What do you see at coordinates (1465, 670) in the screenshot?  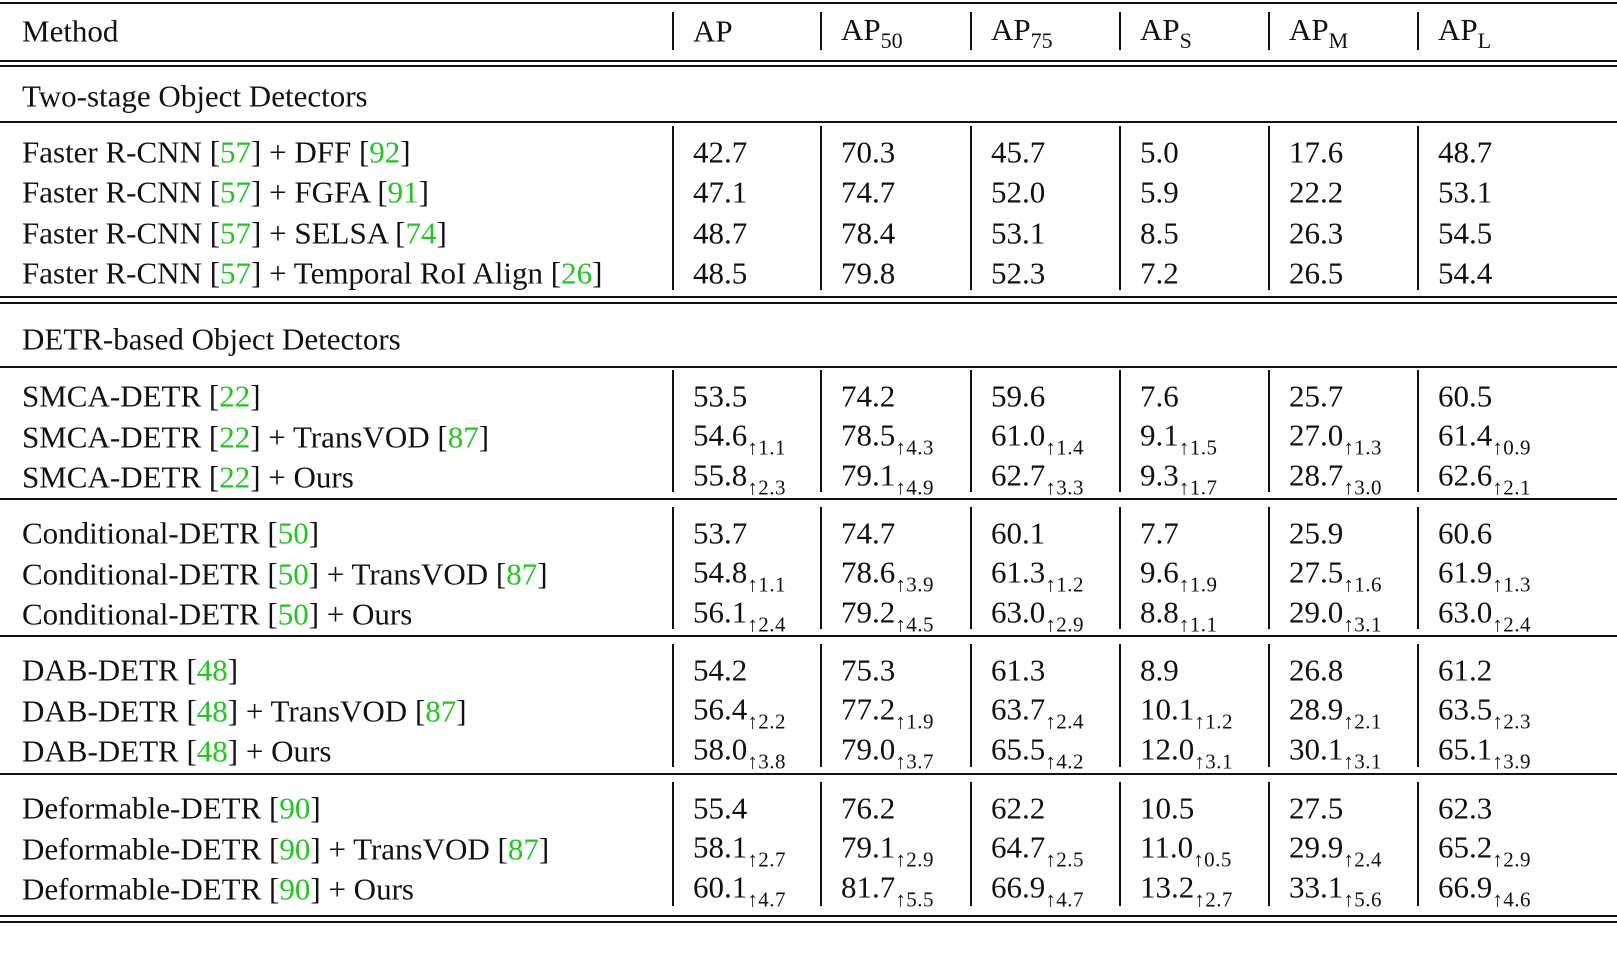 I see `value-cell: 61.2` at bounding box center [1465, 670].